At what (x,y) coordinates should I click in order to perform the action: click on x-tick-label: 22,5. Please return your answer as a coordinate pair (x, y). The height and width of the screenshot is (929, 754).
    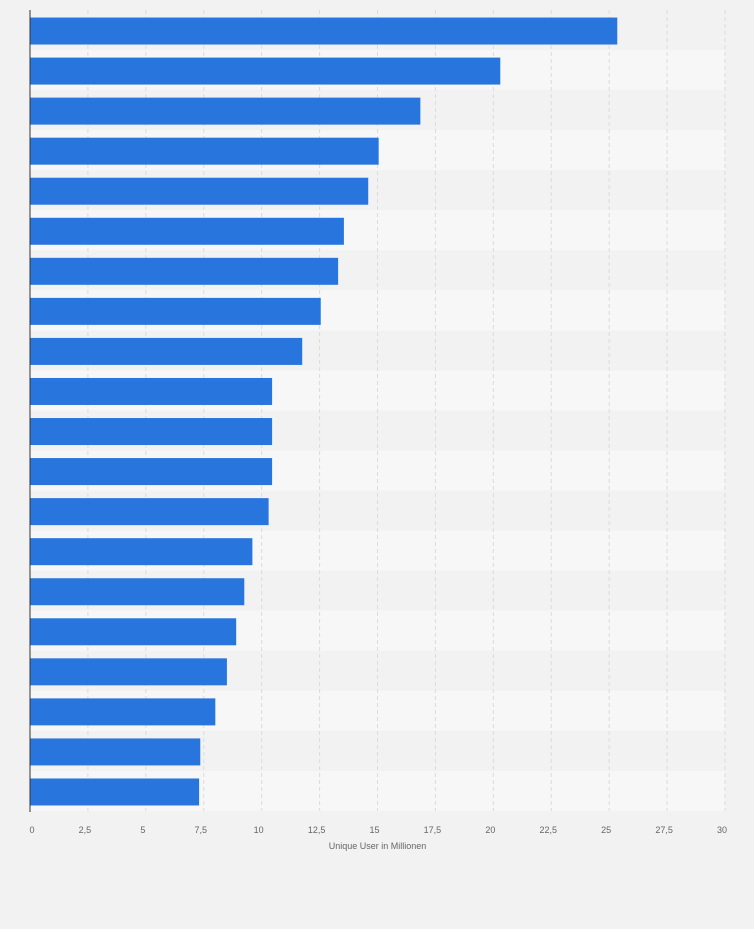
    Looking at the image, I should click on (548, 830).